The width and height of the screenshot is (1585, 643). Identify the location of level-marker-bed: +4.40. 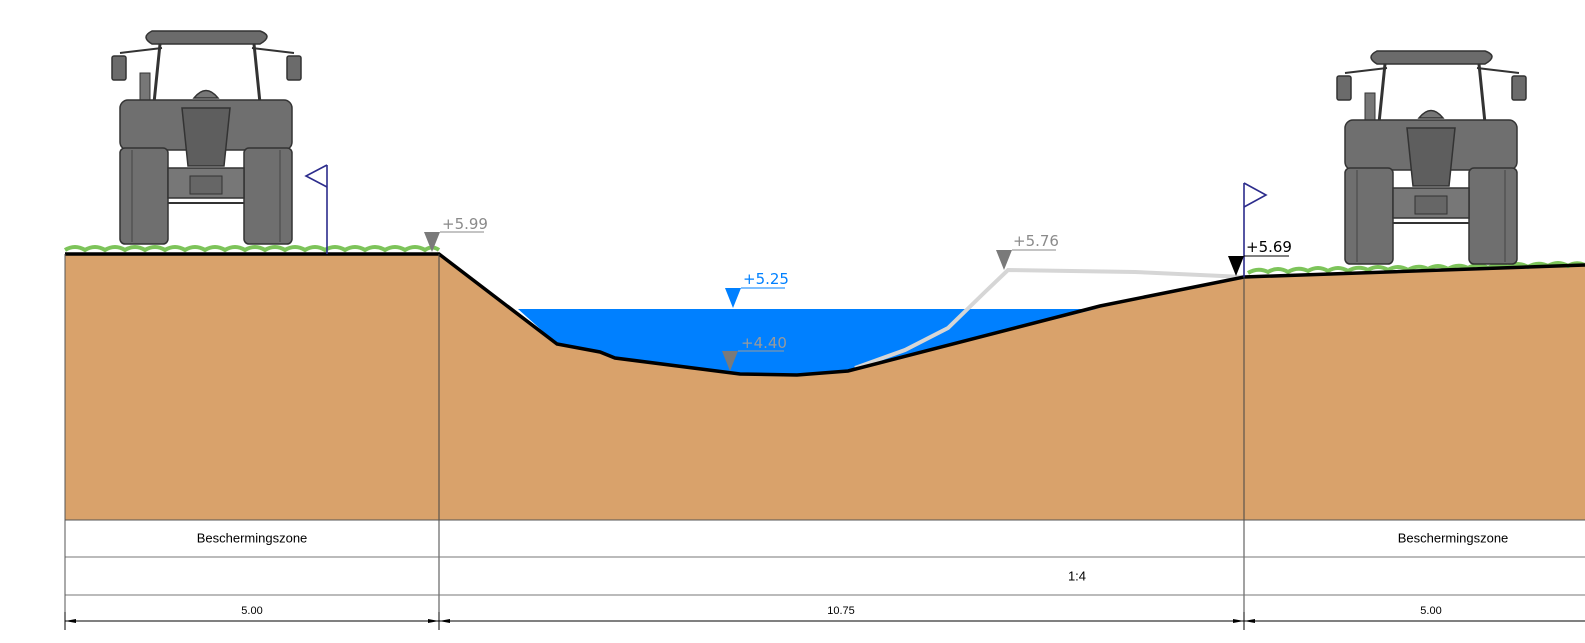
(754, 352).